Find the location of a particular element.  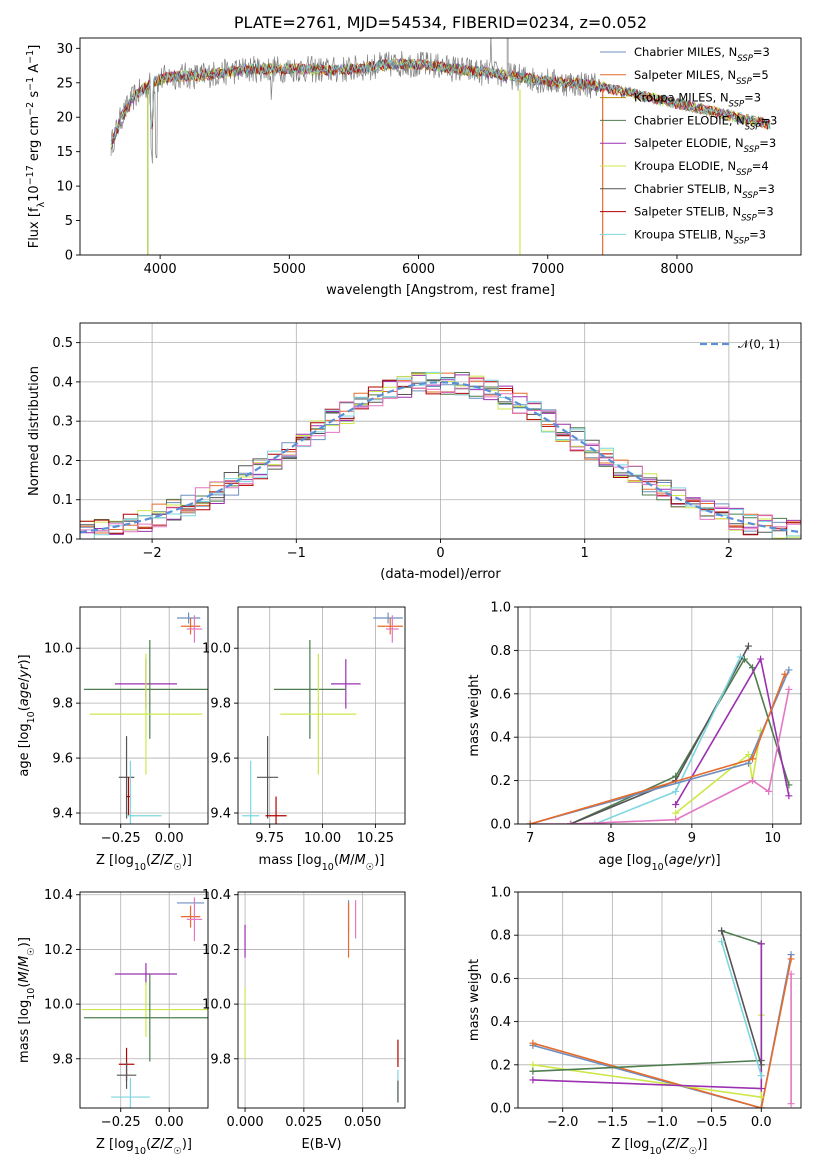

y-tick-label: 9.4 is located at coordinates (62, 814).